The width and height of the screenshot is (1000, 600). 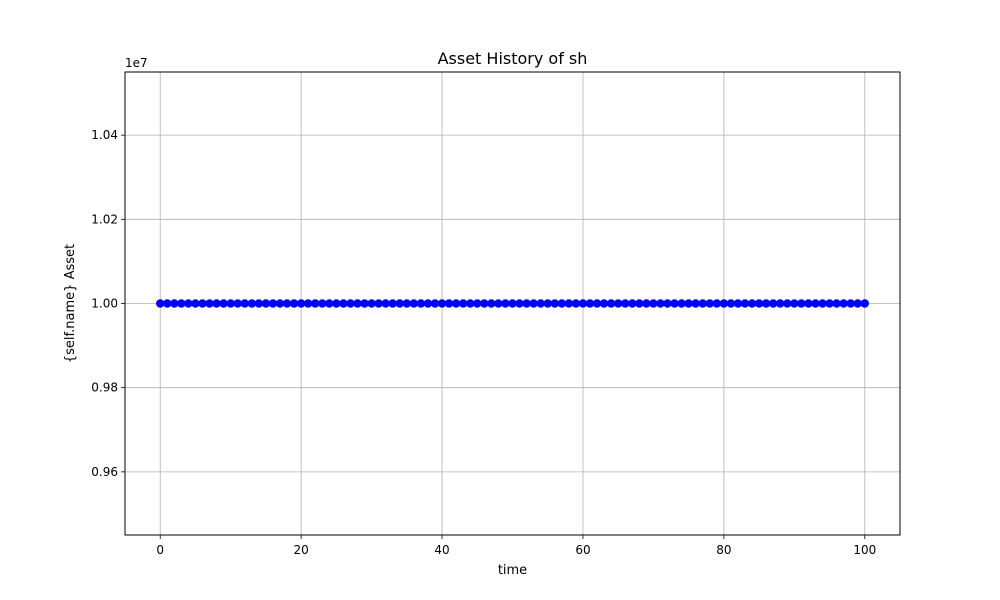 I want to click on x-axis-label: time, so click(x=512, y=570).